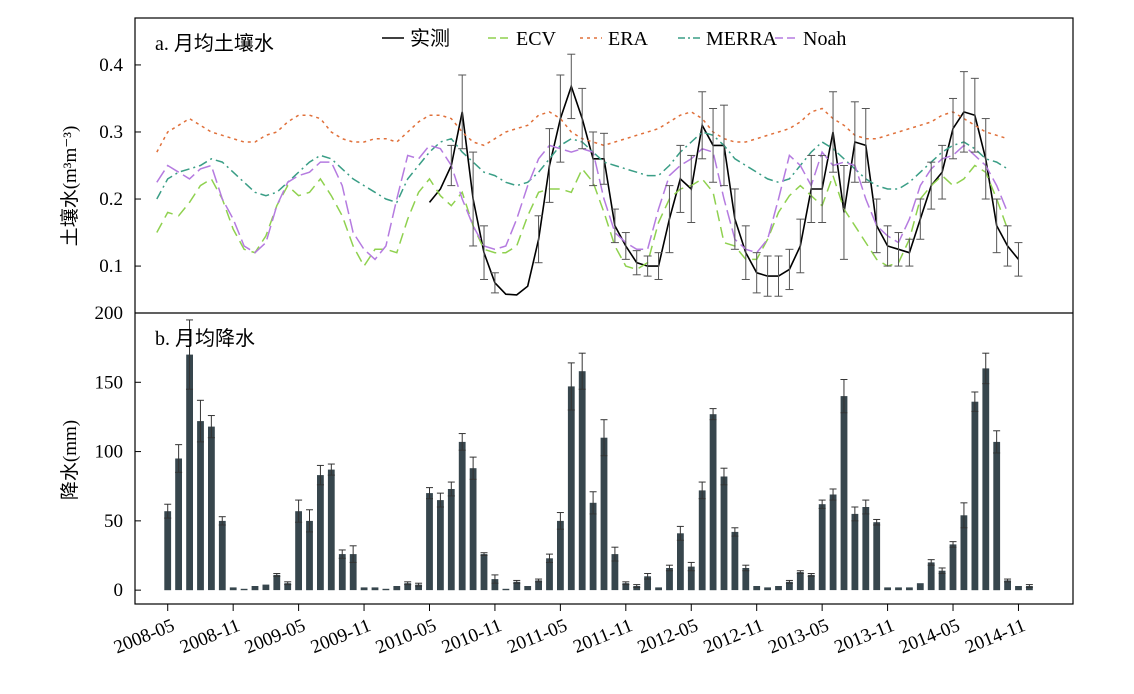 The image size is (1134, 694). I want to click on x-tick-label: 2012-11, so click(734, 636).